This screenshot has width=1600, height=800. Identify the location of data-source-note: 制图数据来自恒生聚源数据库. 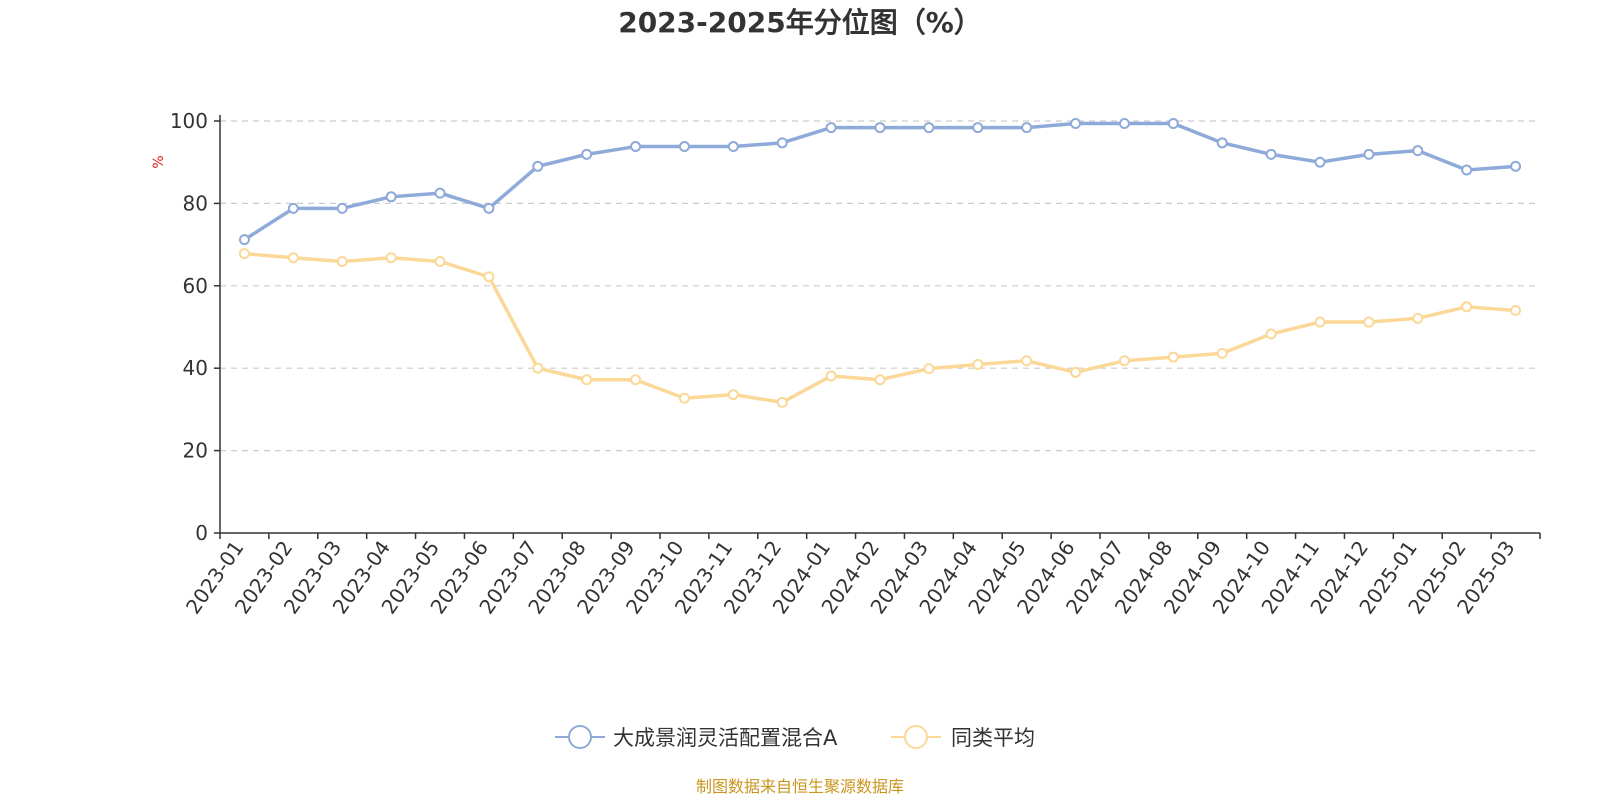
(800, 786).